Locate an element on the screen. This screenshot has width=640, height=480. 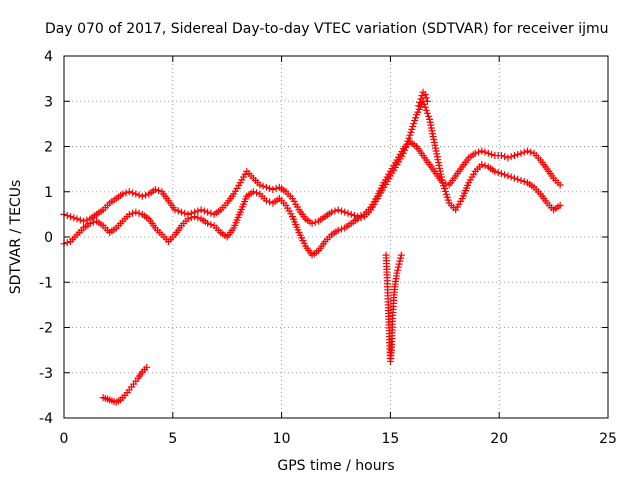
x-axis-label: GPS time / hours is located at coordinates (335, 466).